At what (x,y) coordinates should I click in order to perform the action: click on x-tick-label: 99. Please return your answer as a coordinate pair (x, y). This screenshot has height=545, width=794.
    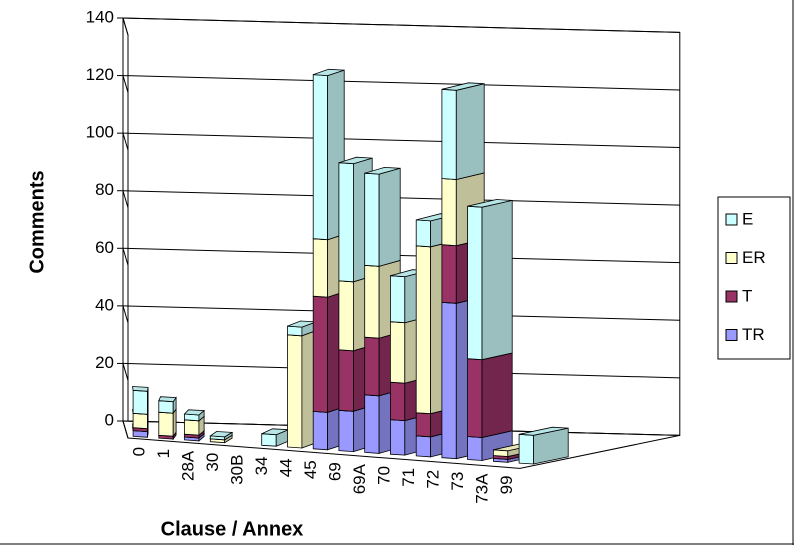
    Looking at the image, I should click on (506, 484).